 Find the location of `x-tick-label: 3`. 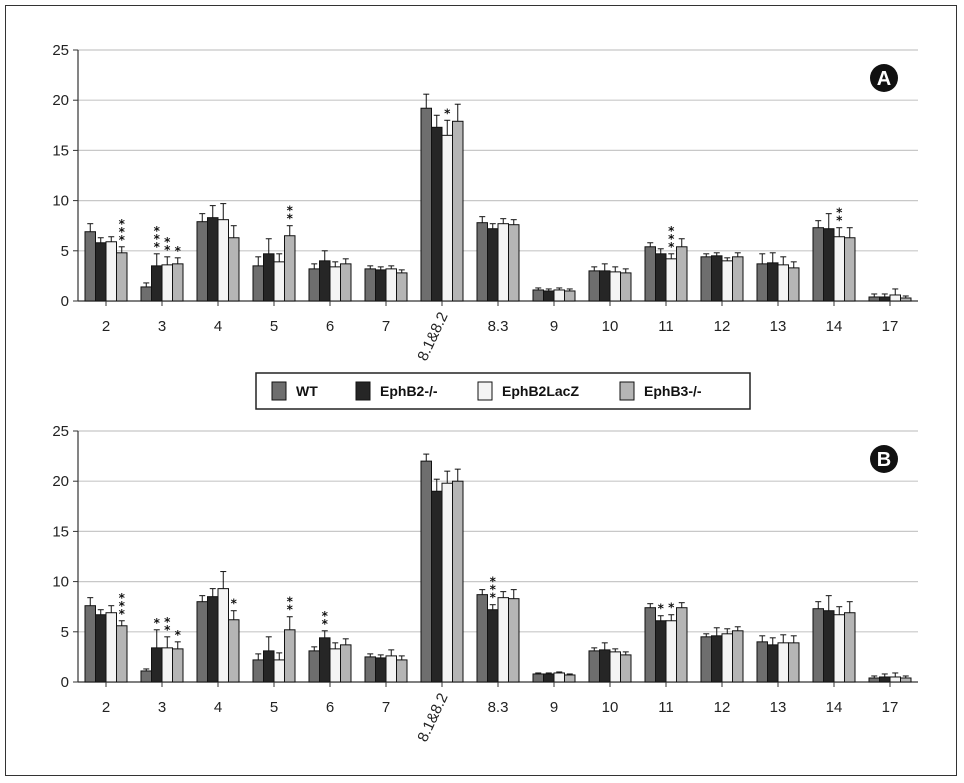

x-tick-label: 3 is located at coordinates (162, 707).